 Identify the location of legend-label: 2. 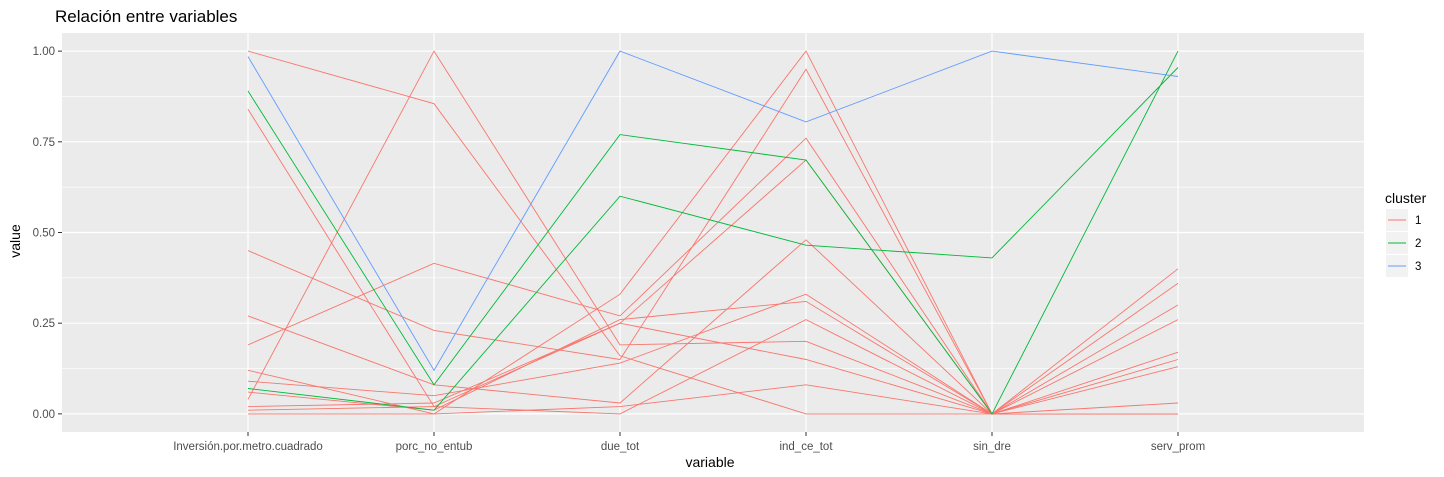
(1418, 244).